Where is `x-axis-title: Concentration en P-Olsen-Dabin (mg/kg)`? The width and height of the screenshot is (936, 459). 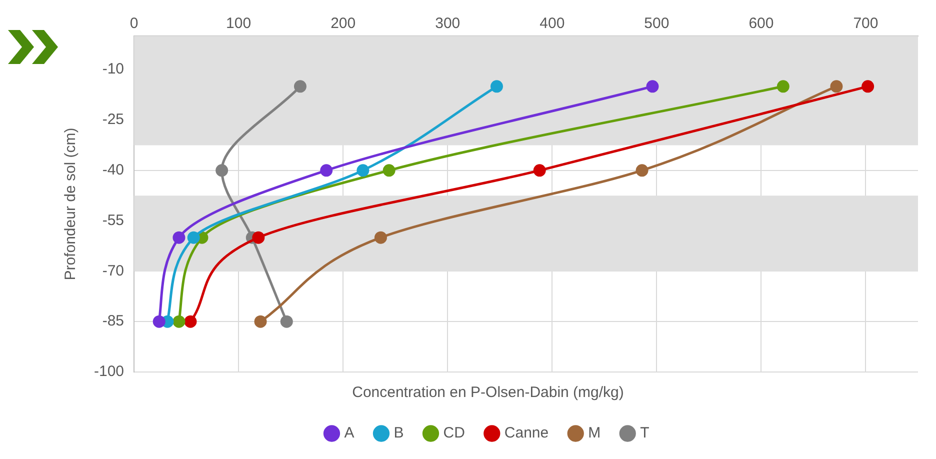
x-axis-title: Concentration en P-Olsen-Dabin (mg/kg) is located at coordinates (488, 393).